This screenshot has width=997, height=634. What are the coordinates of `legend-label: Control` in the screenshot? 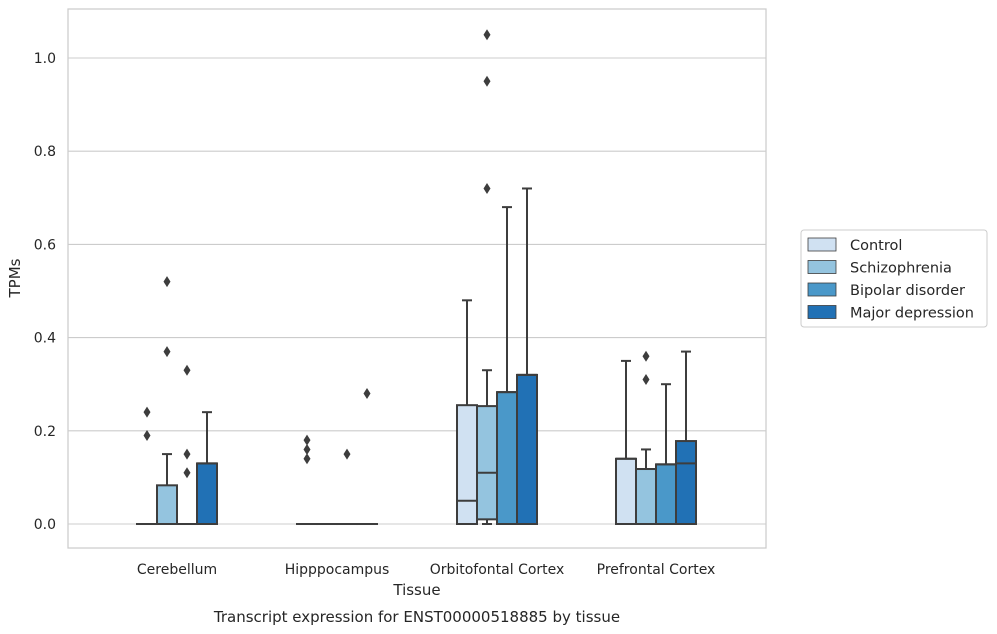 It's located at (876, 246).